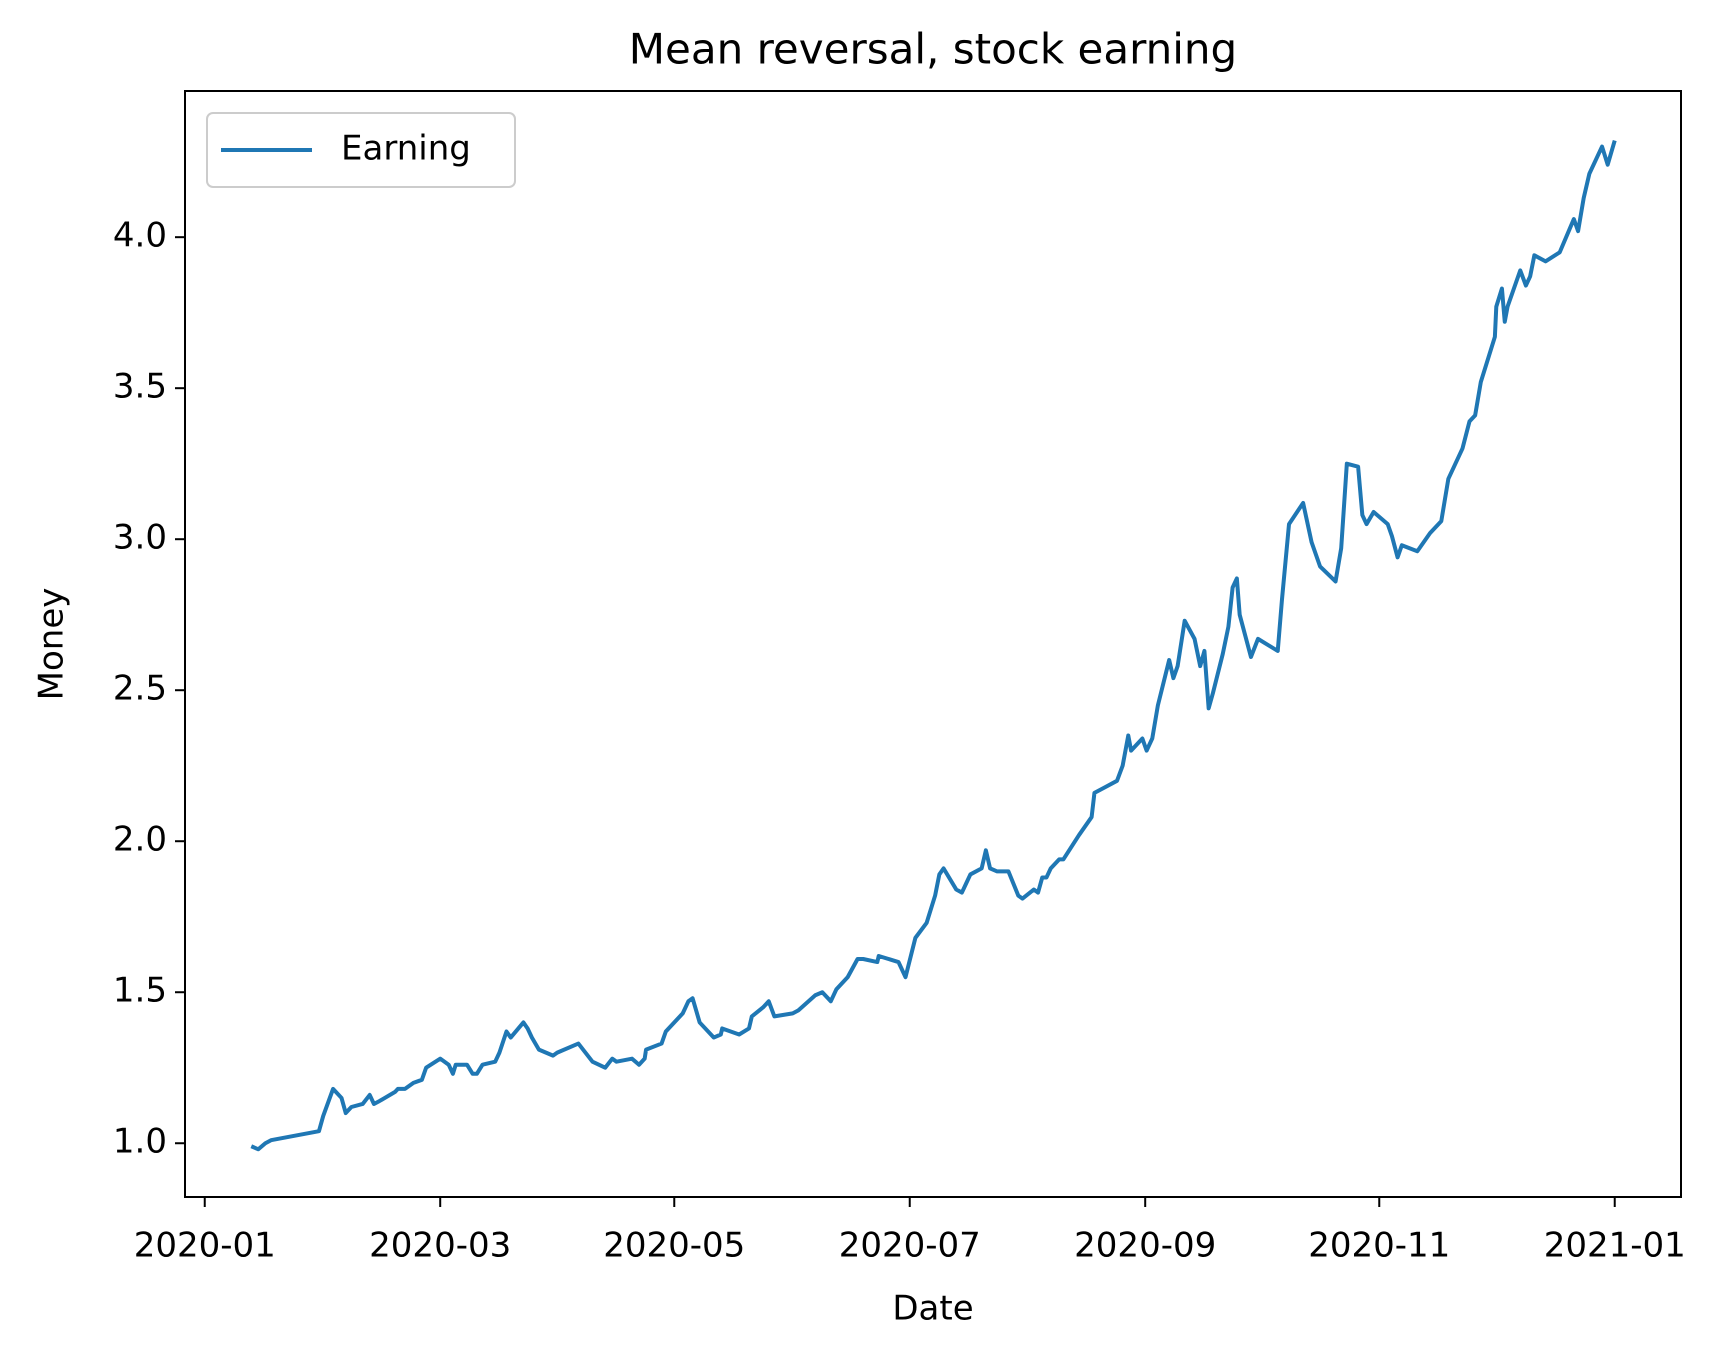 The width and height of the screenshot is (1725, 1361). I want to click on y-tick-label: 1.5, so click(140, 991).